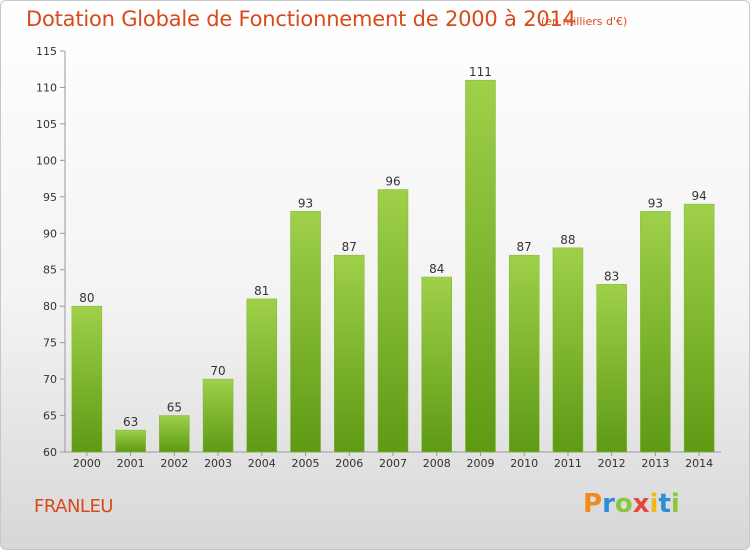 Image resolution: width=750 pixels, height=550 pixels. What do you see at coordinates (480, 72) in the screenshot?
I see `data-label: 111` at bounding box center [480, 72].